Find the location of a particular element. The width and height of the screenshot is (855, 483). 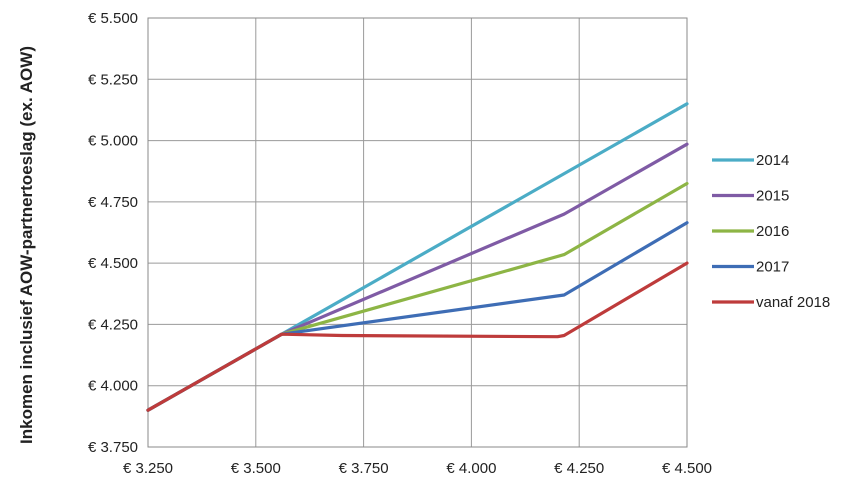

x-tick-label: € 4.250 is located at coordinates (579, 468).